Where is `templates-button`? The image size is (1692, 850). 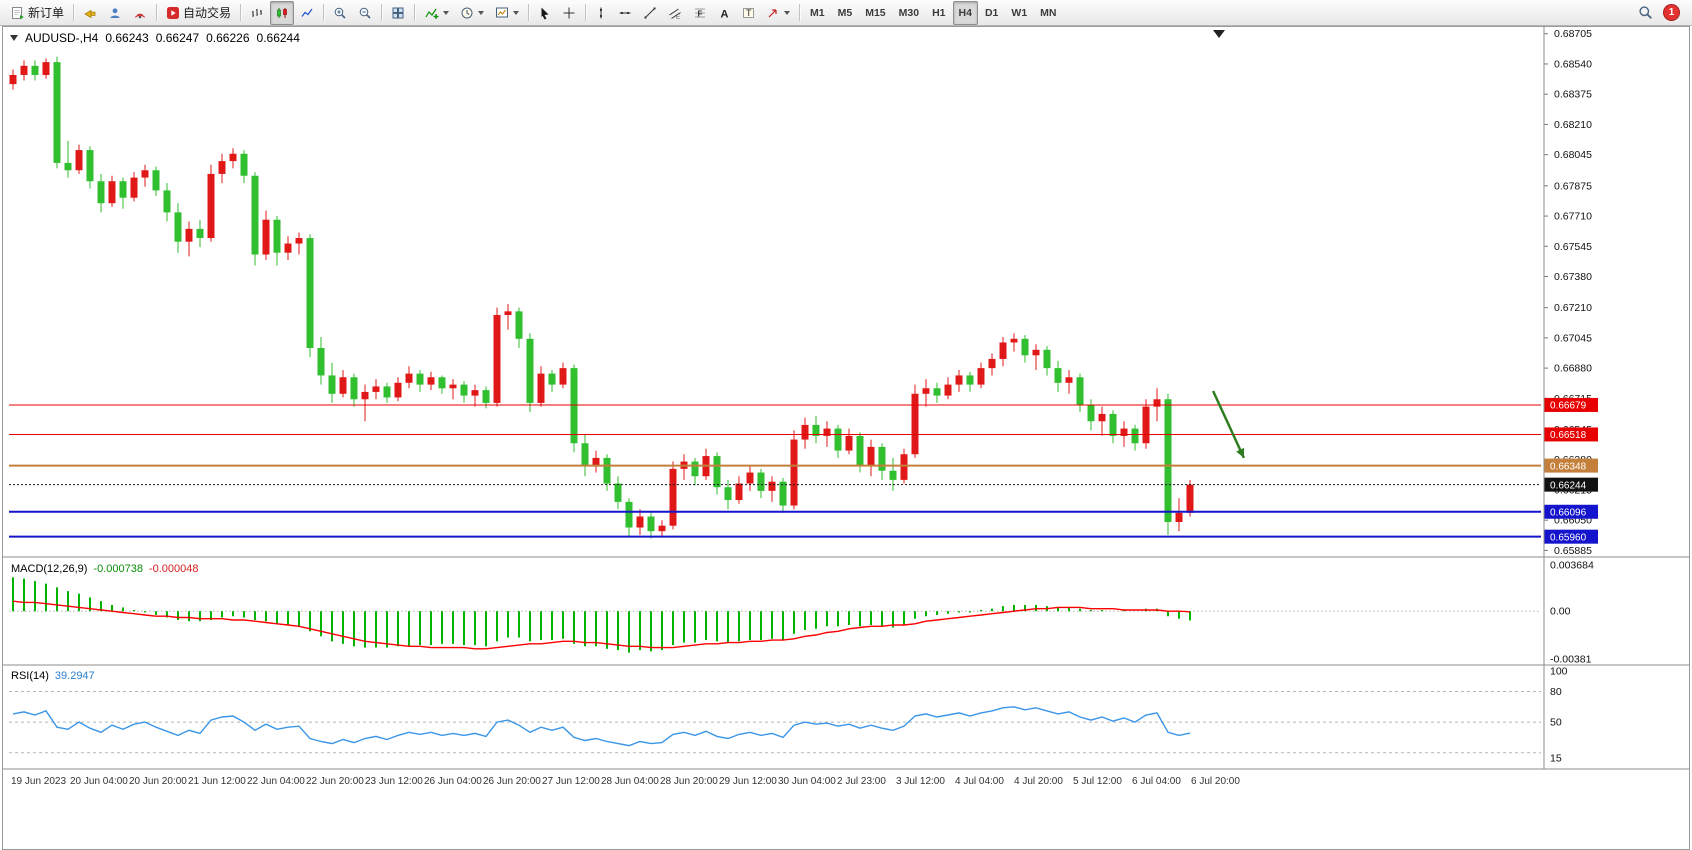 templates-button is located at coordinates (507, 13).